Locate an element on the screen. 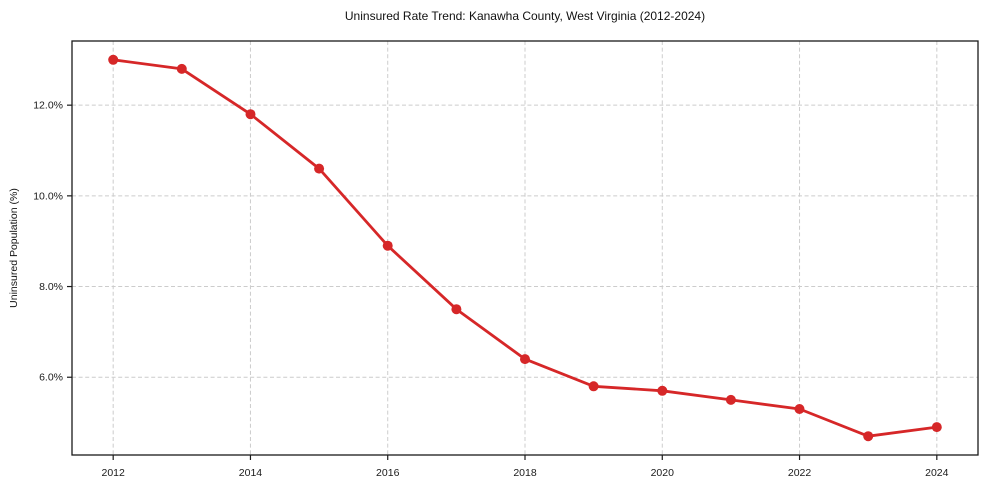 The width and height of the screenshot is (989, 490). data-point-2012 is located at coordinates (113, 59).